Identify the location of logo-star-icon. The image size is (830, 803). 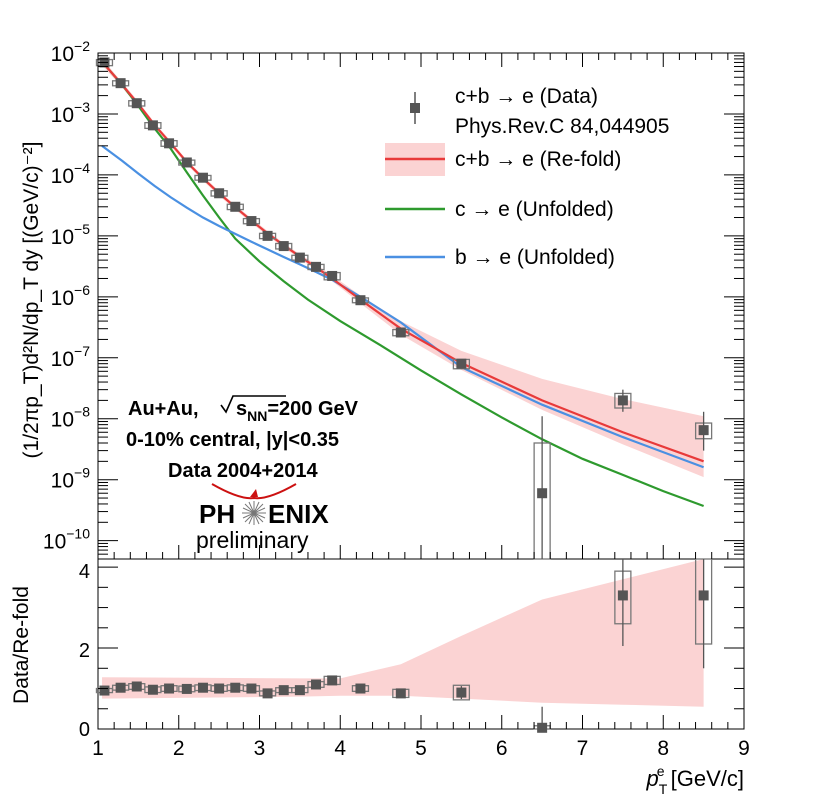
(254, 513).